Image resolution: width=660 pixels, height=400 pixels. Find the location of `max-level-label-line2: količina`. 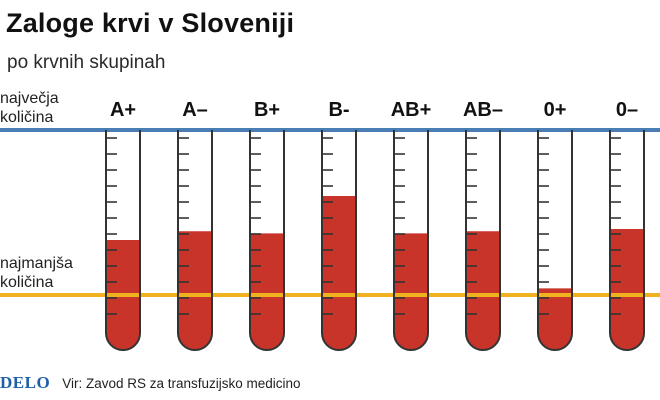

max-level-label-line2: količina is located at coordinates (26, 117).